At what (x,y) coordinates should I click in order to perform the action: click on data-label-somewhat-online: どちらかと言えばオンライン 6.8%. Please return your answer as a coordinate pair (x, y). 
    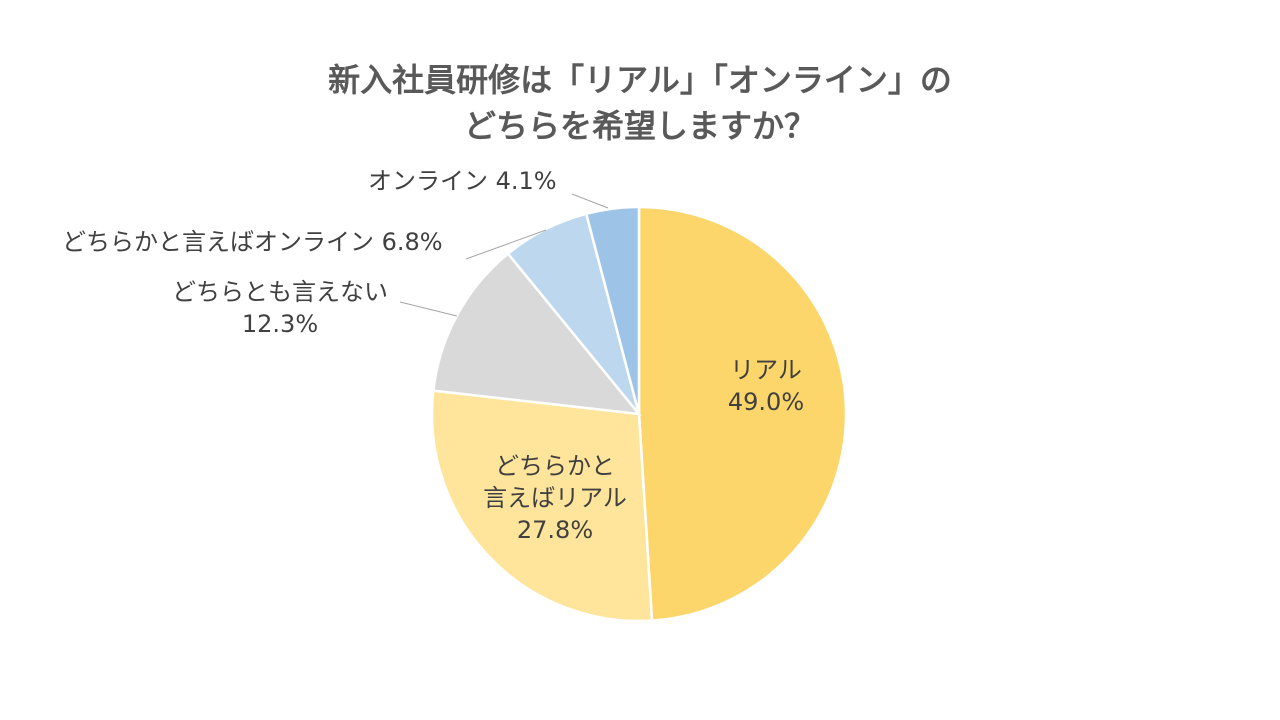
    Looking at the image, I should click on (252, 242).